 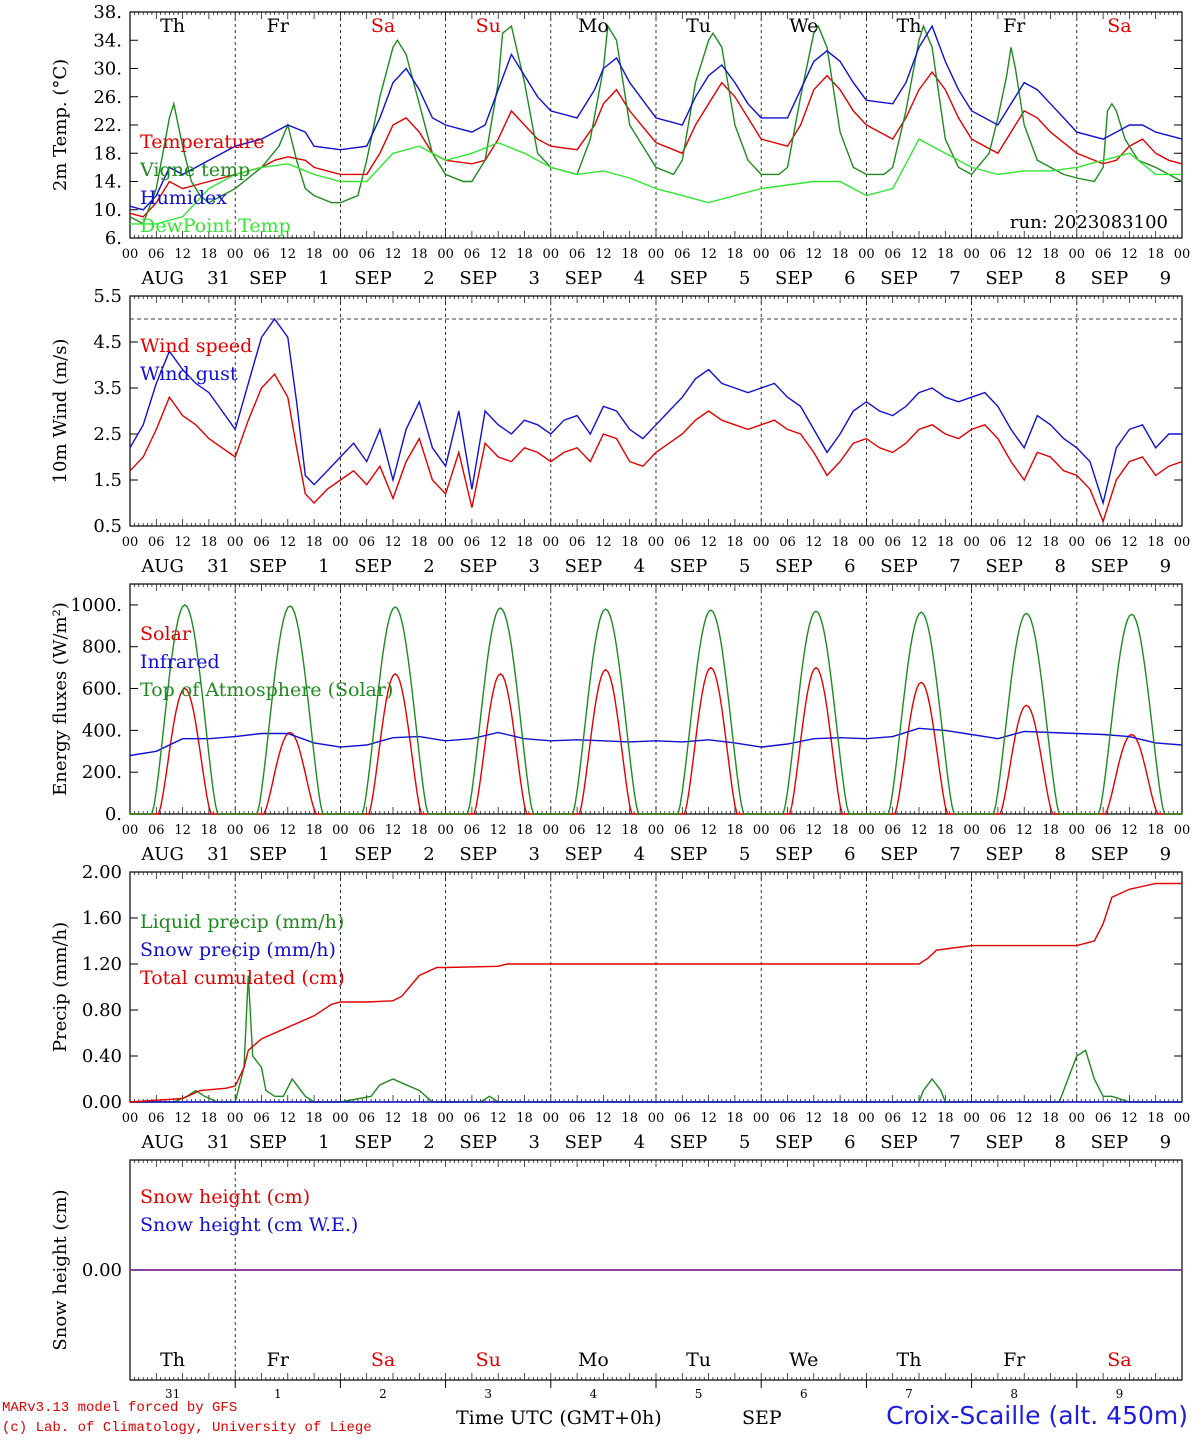 What do you see at coordinates (107, 97) in the screenshot?
I see `y-tick-label: 26.` at bounding box center [107, 97].